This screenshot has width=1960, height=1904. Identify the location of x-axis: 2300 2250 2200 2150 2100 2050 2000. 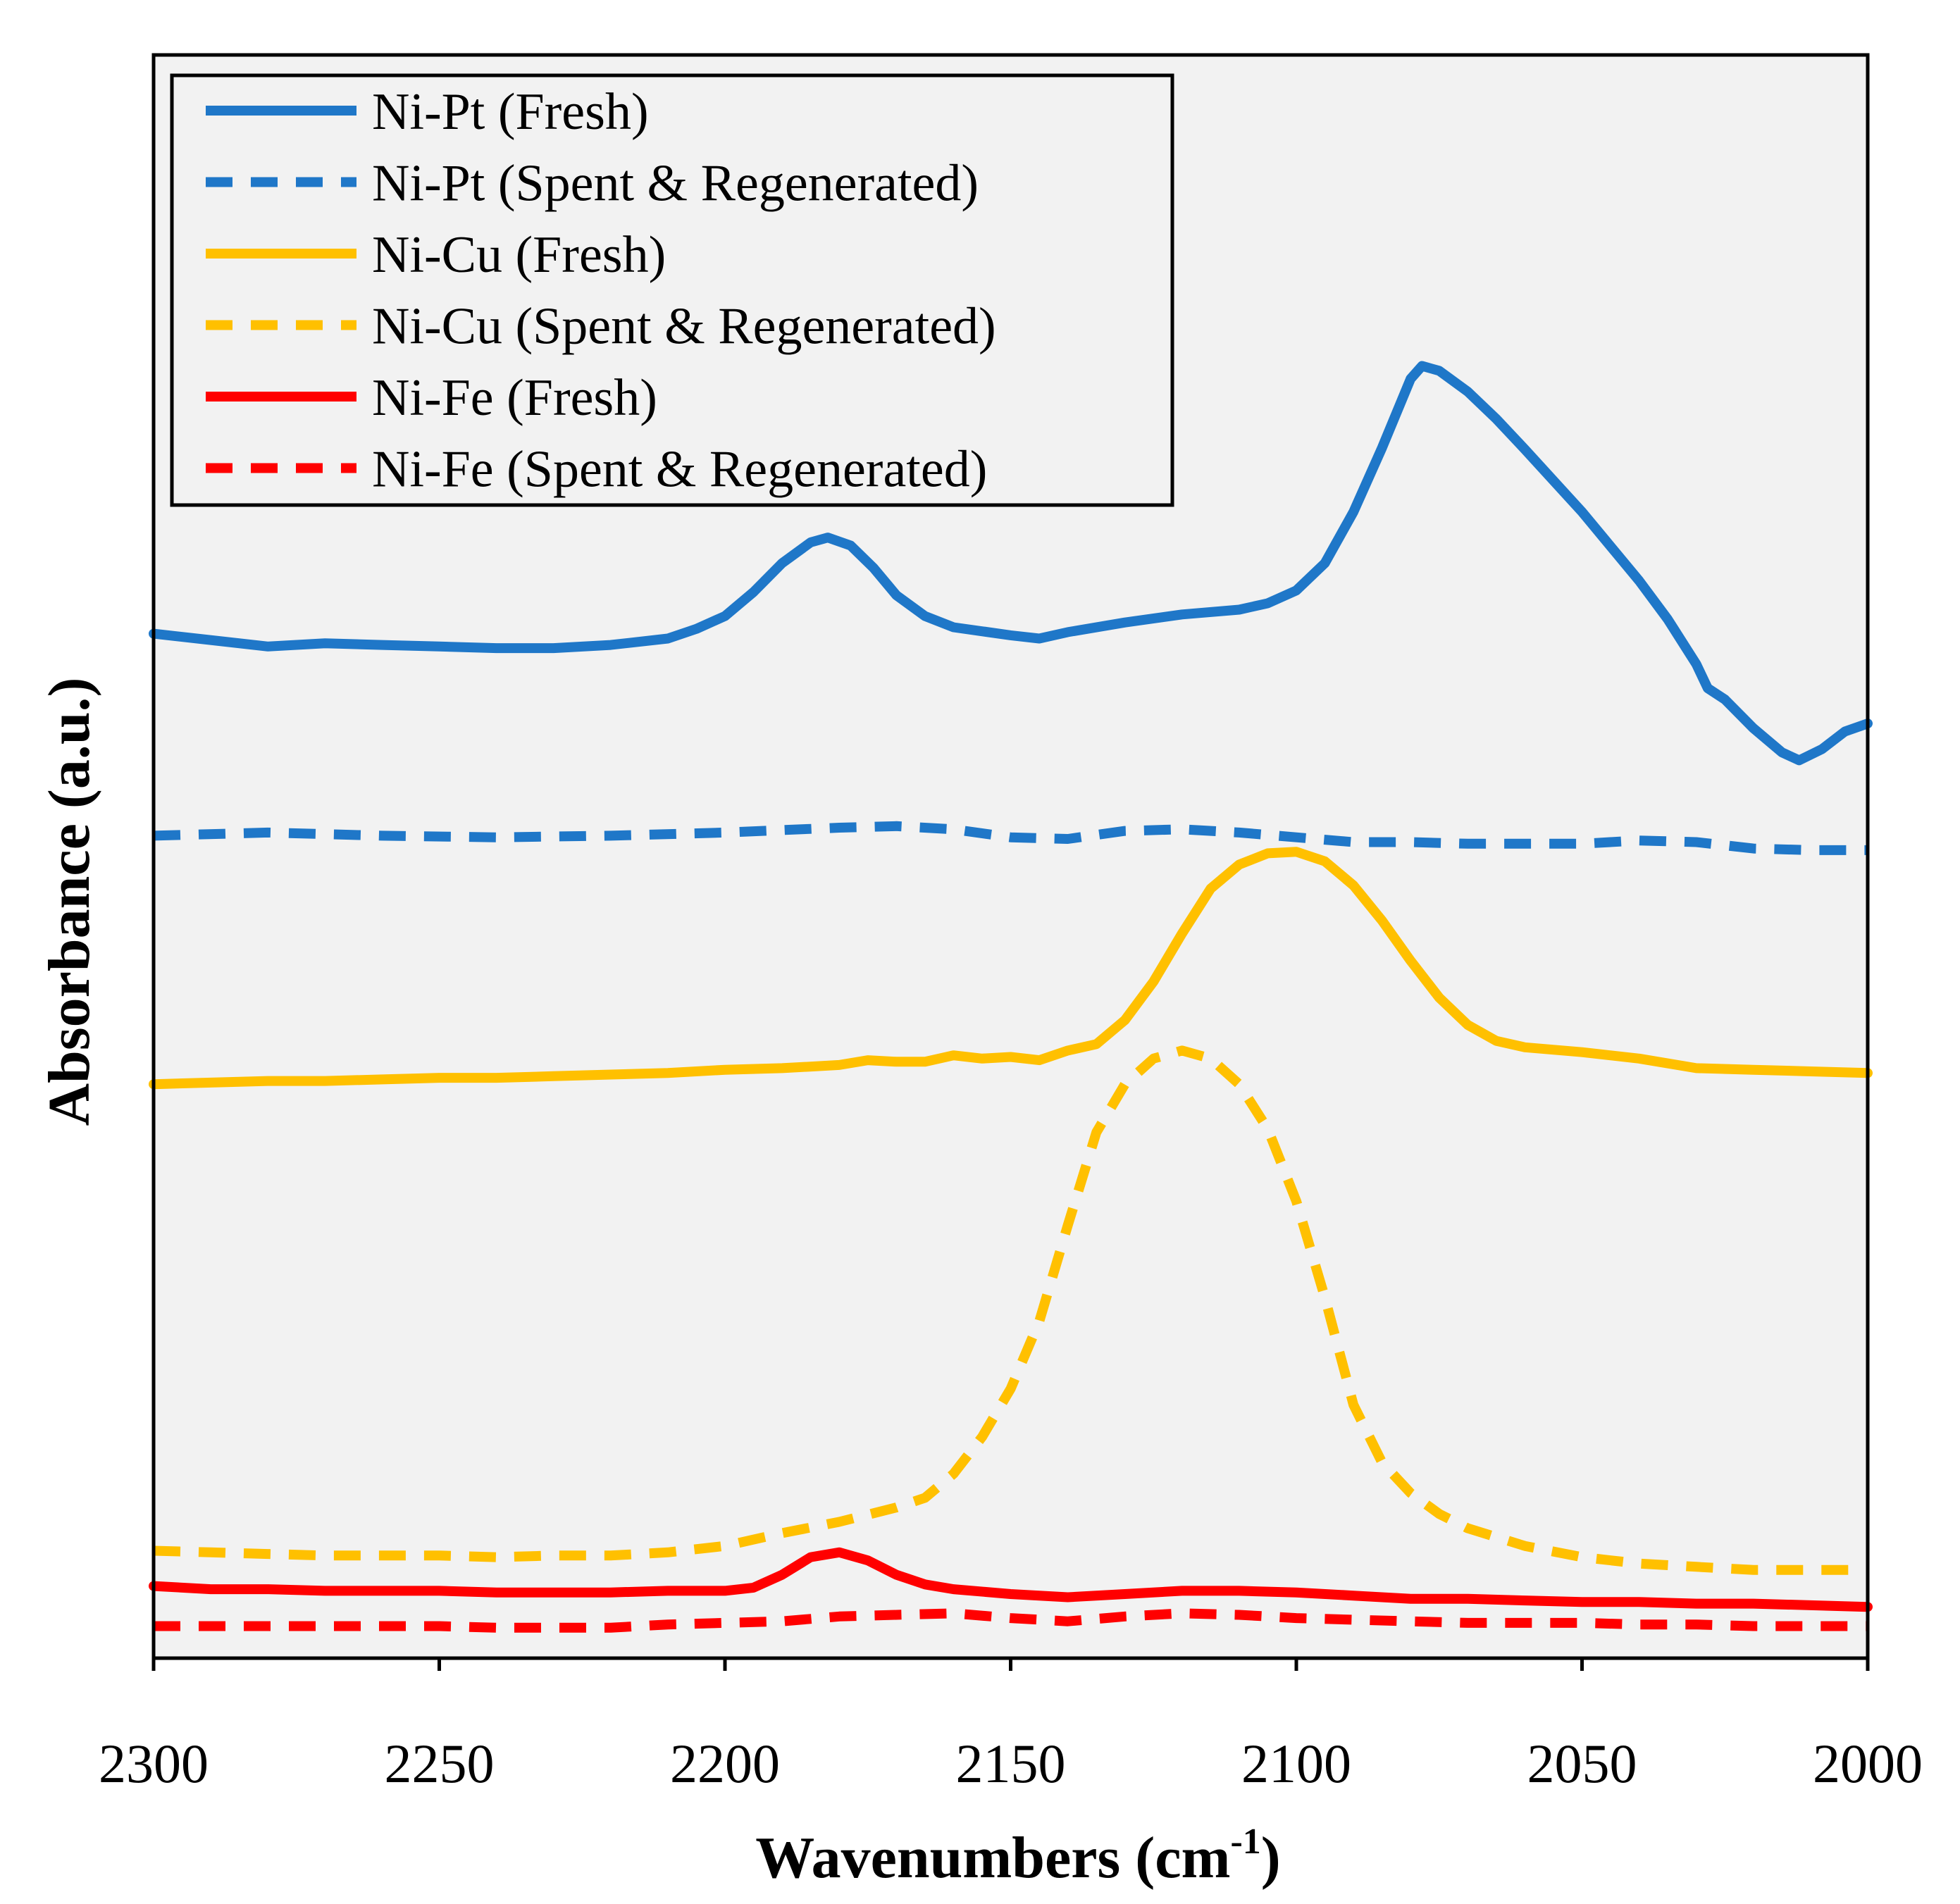
(1011, 1726).